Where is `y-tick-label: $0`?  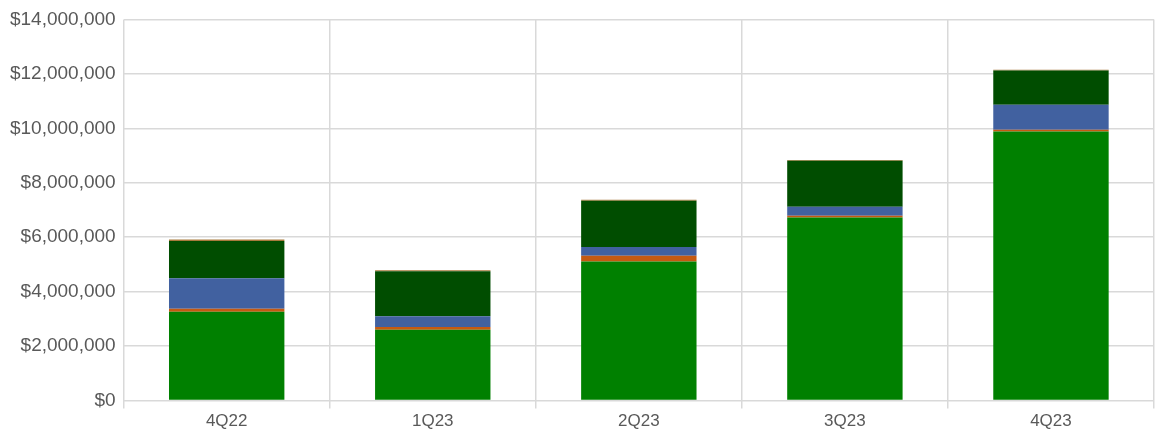 y-tick-label: $0 is located at coordinates (105, 399).